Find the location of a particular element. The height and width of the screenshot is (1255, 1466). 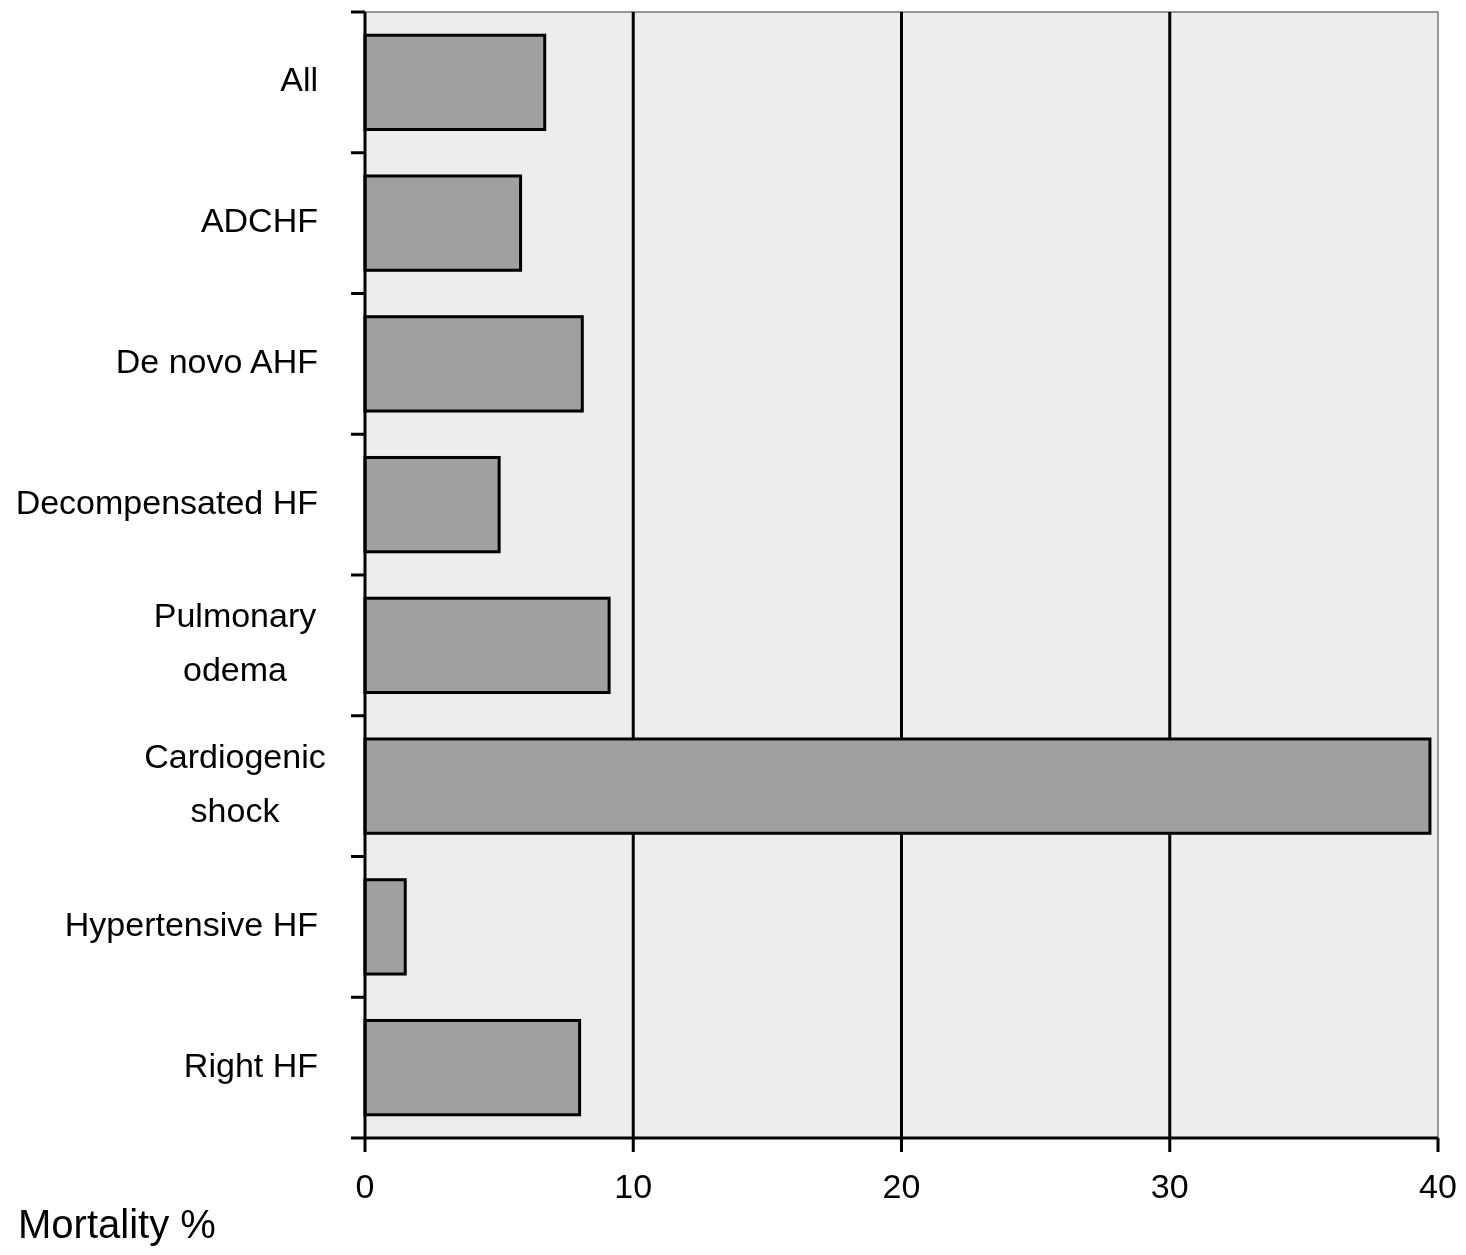

x-axis-title: Mortality % is located at coordinates (117, 1224).